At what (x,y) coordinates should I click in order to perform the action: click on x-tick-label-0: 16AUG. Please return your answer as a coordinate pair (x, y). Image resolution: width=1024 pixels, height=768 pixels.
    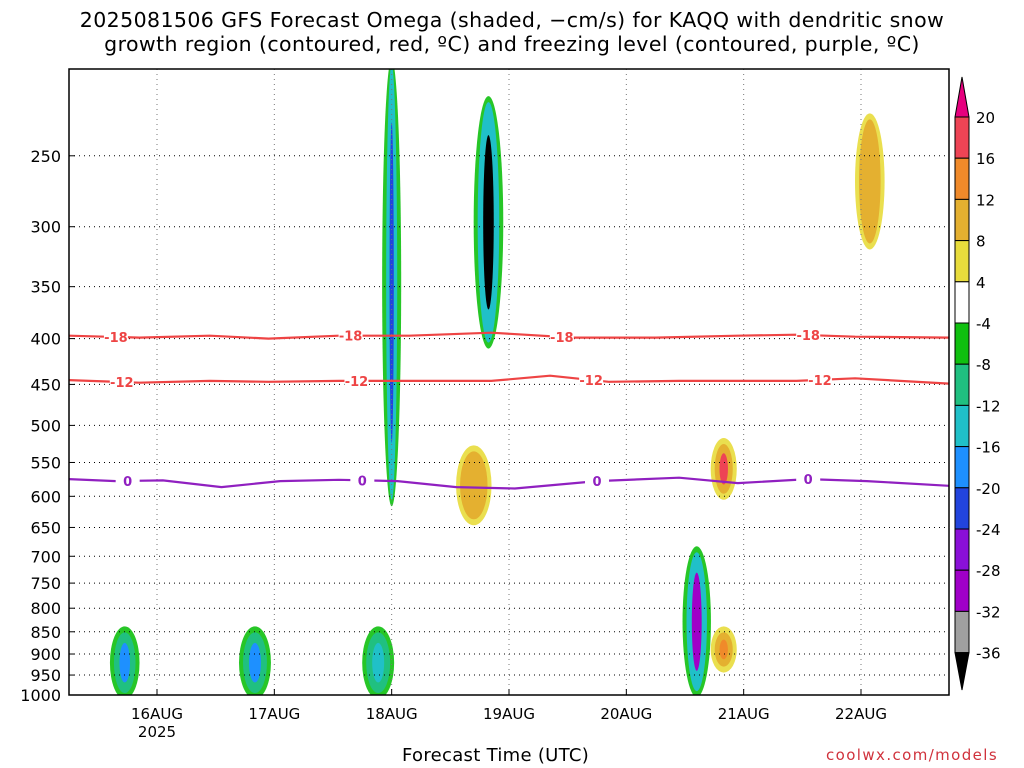
    Looking at the image, I should click on (157, 714).